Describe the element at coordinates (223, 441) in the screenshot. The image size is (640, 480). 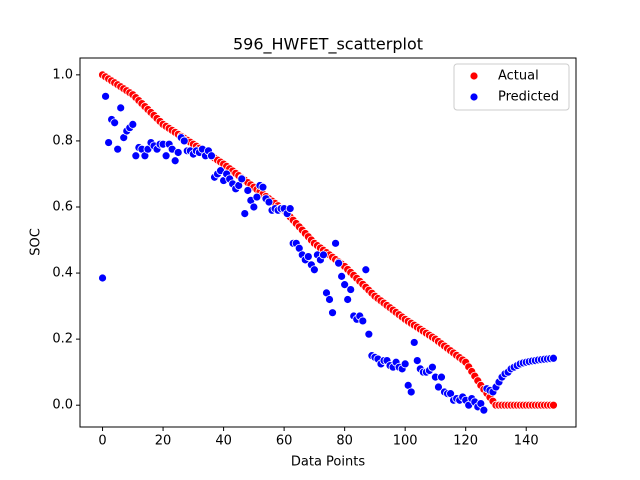
I see `x-tick-label: 40` at that location.